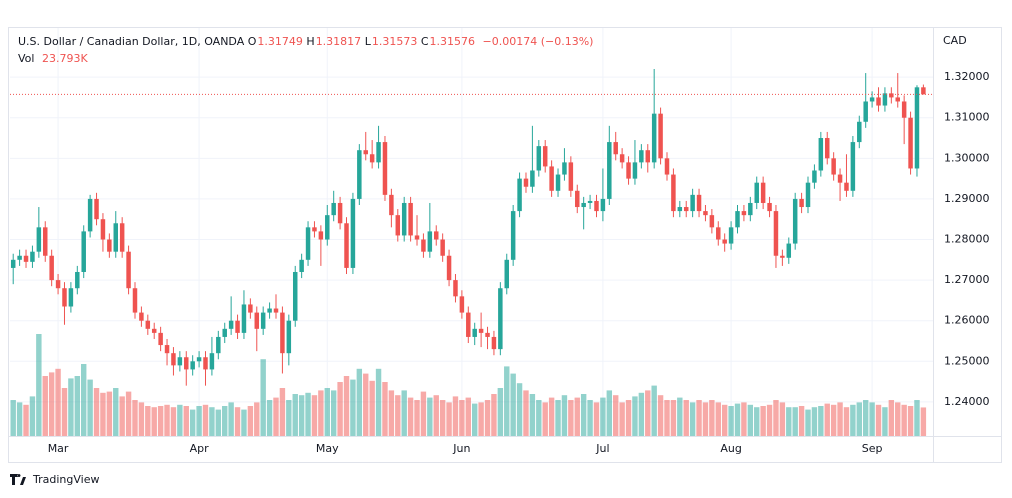 The height and width of the screenshot is (498, 1012). I want to click on high-value: 1.31817, so click(339, 41).